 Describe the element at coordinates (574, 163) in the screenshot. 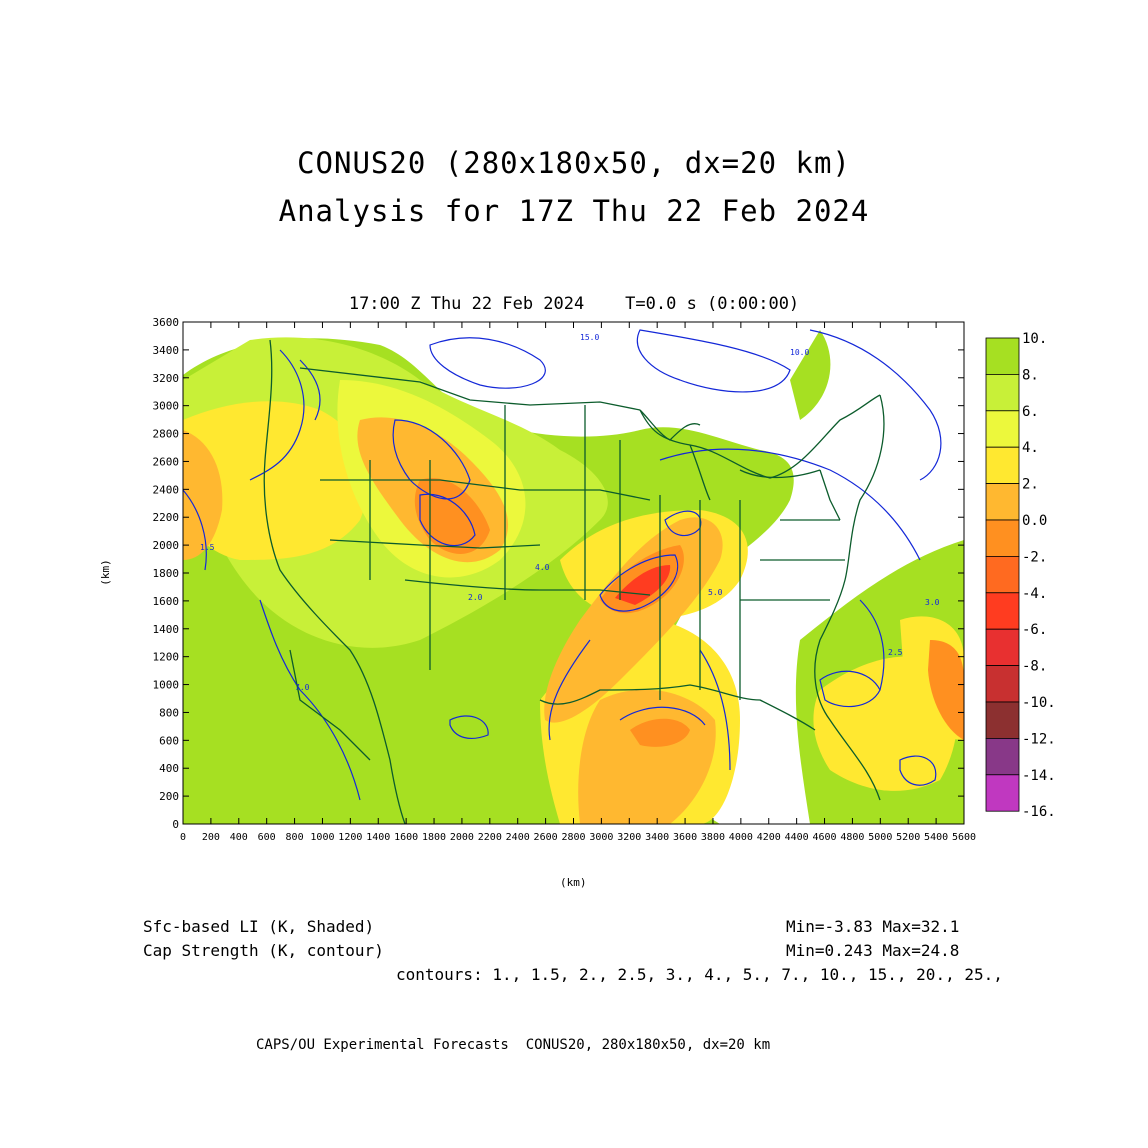

I see `title-line-1: CONUS20 (280x180x50, dx=20 km)` at that location.